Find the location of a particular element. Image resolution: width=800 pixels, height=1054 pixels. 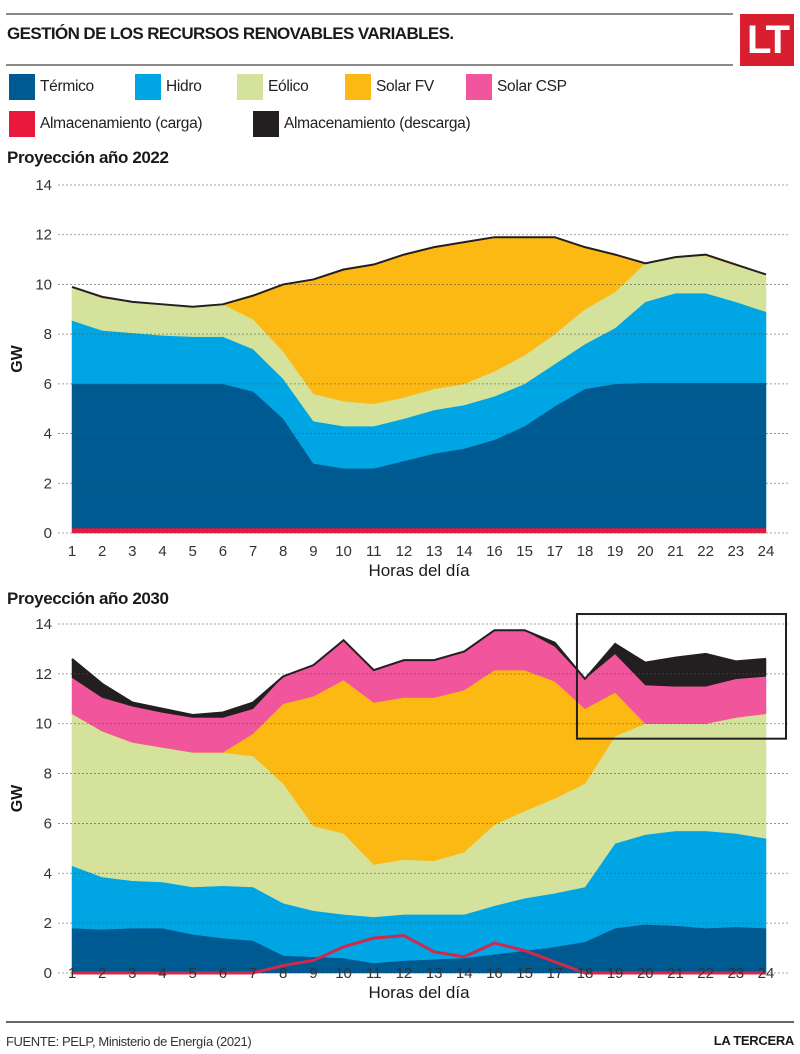

legend-label: Eólico is located at coordinates (288, 86).